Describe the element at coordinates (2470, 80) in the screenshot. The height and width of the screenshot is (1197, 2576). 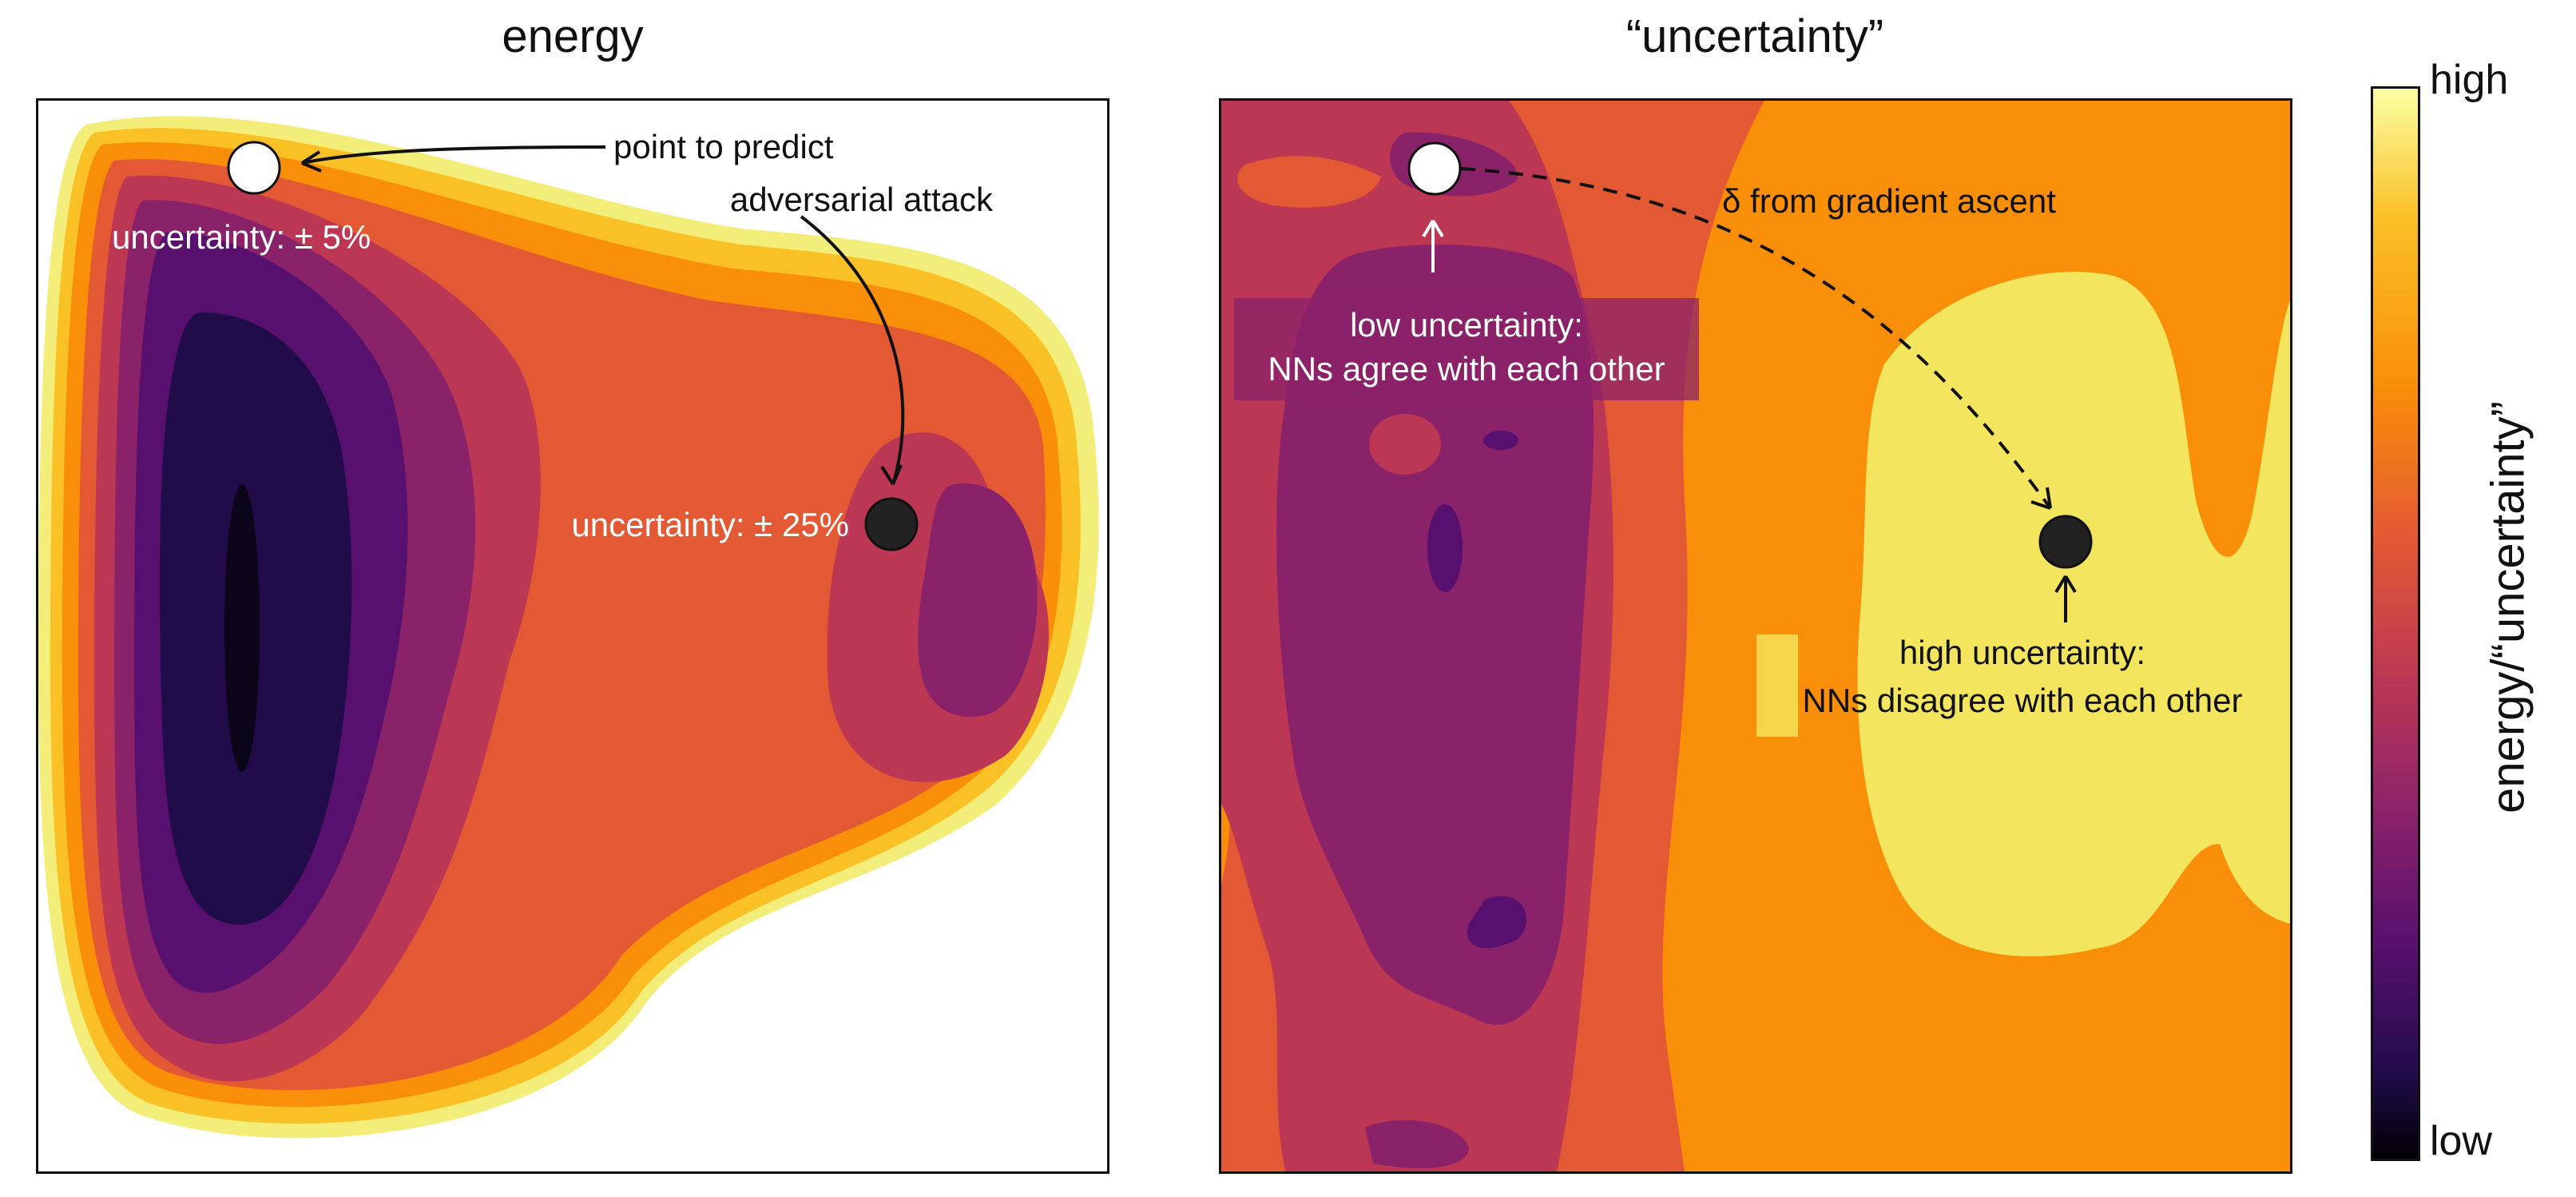
I see `colorbar-high-label: high` at that location.